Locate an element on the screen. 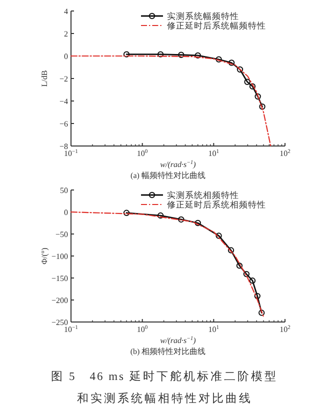 The image size is (329, 412). text: (a) 幅频特性对比曲线 is located at coordinates (168, 175).